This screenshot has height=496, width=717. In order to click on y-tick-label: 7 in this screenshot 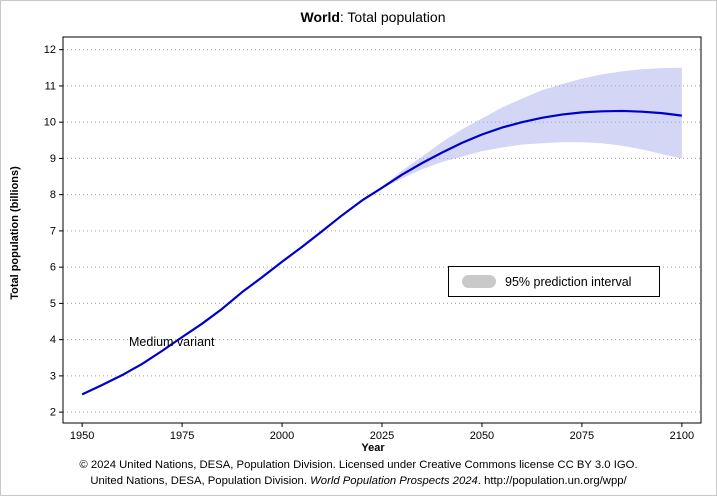, I will do `click(53, 231)`.